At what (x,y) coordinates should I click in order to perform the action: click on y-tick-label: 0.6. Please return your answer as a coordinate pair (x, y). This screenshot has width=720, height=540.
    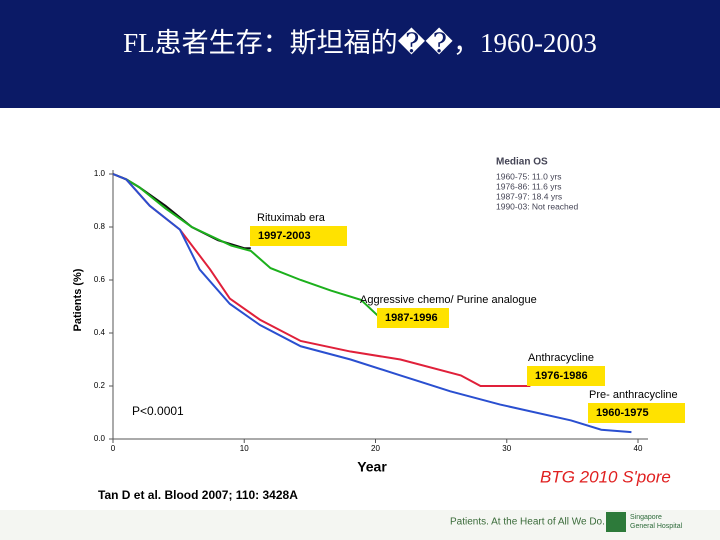
    Looking at the image, I should click on (100, 279).